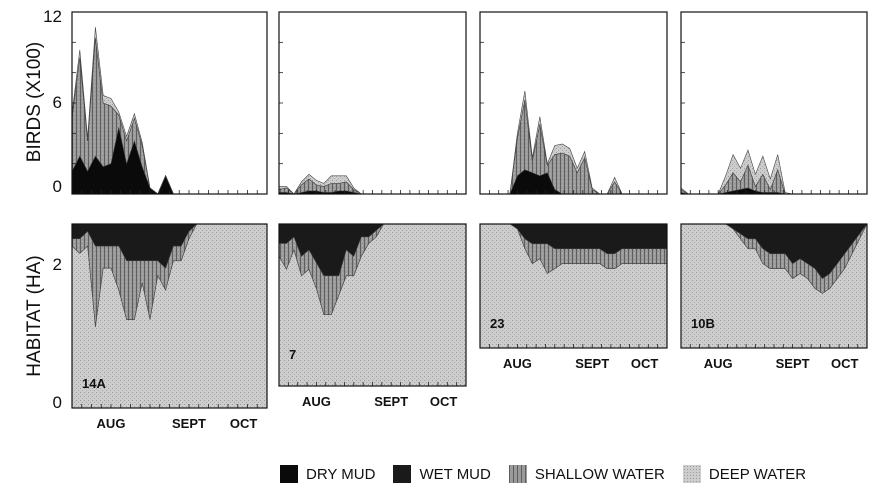 This screenshot has height=488, width=877. Describe the element at coordinates (573, 142) in the screenshot. I see `deep-area` at that location.